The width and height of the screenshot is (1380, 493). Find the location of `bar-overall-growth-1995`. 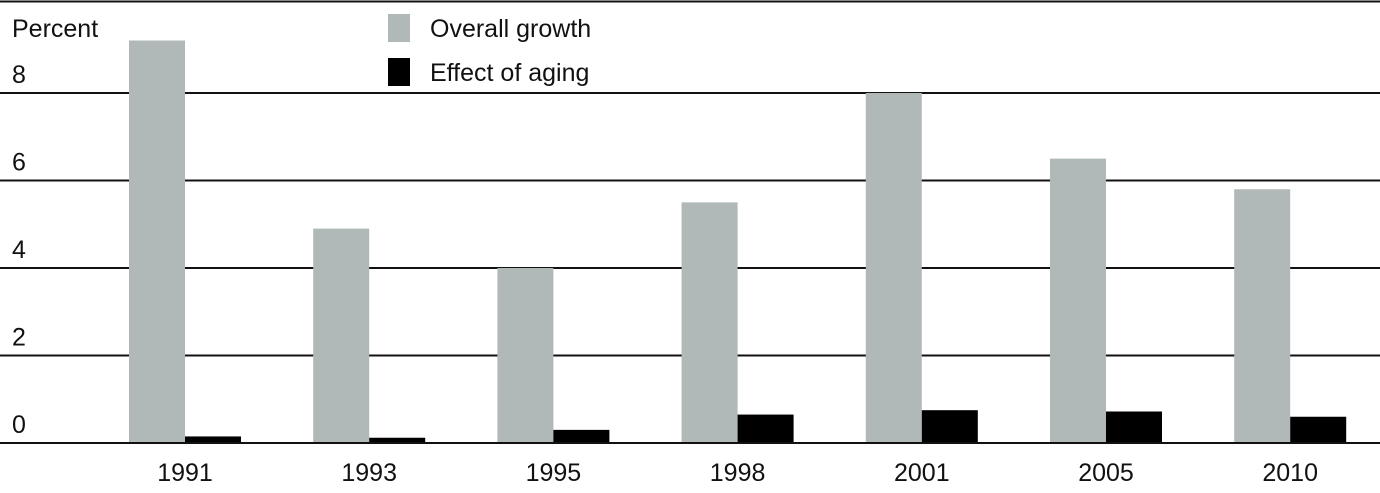

bar-overall-growth-1995 is located at coordinates (525, 355).